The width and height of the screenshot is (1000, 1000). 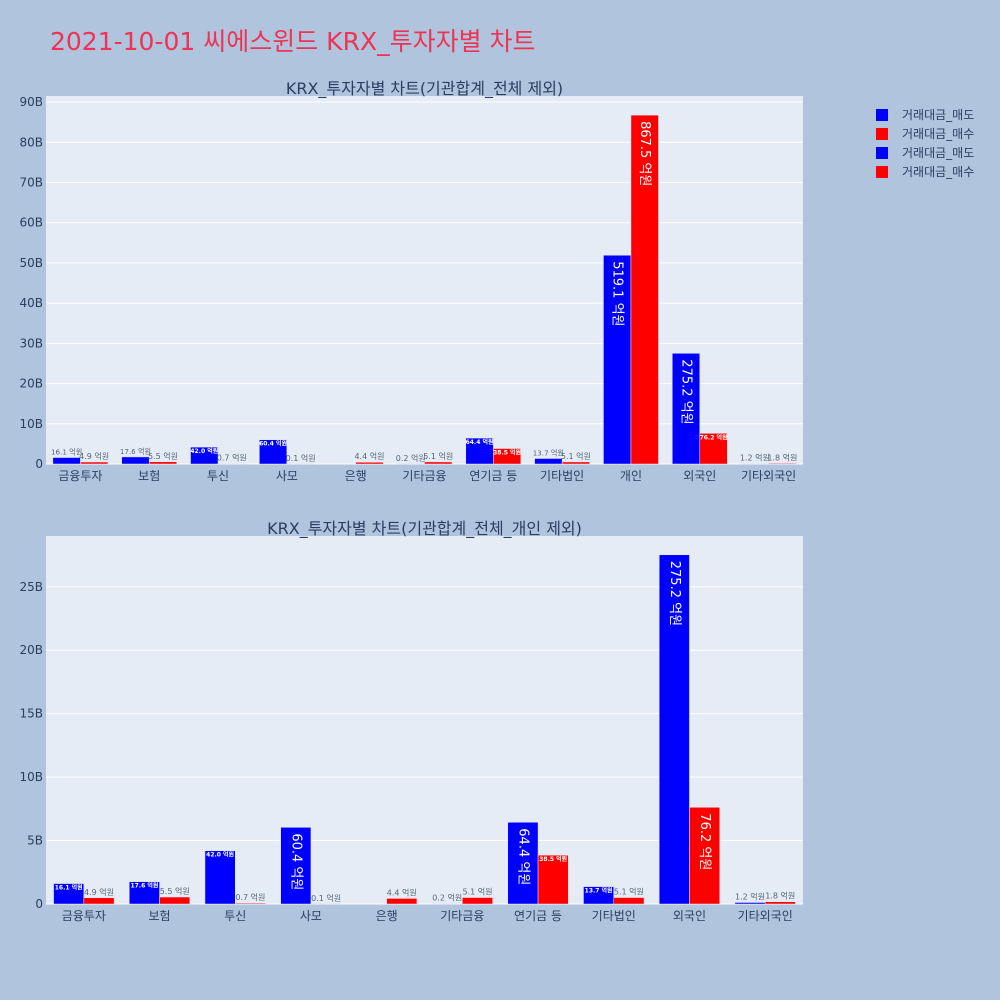 What do you see at coordinates (94, 456) in the screenshot?
I see `bar-data-label: 4.9 억원` at bounding box center [94, 456].